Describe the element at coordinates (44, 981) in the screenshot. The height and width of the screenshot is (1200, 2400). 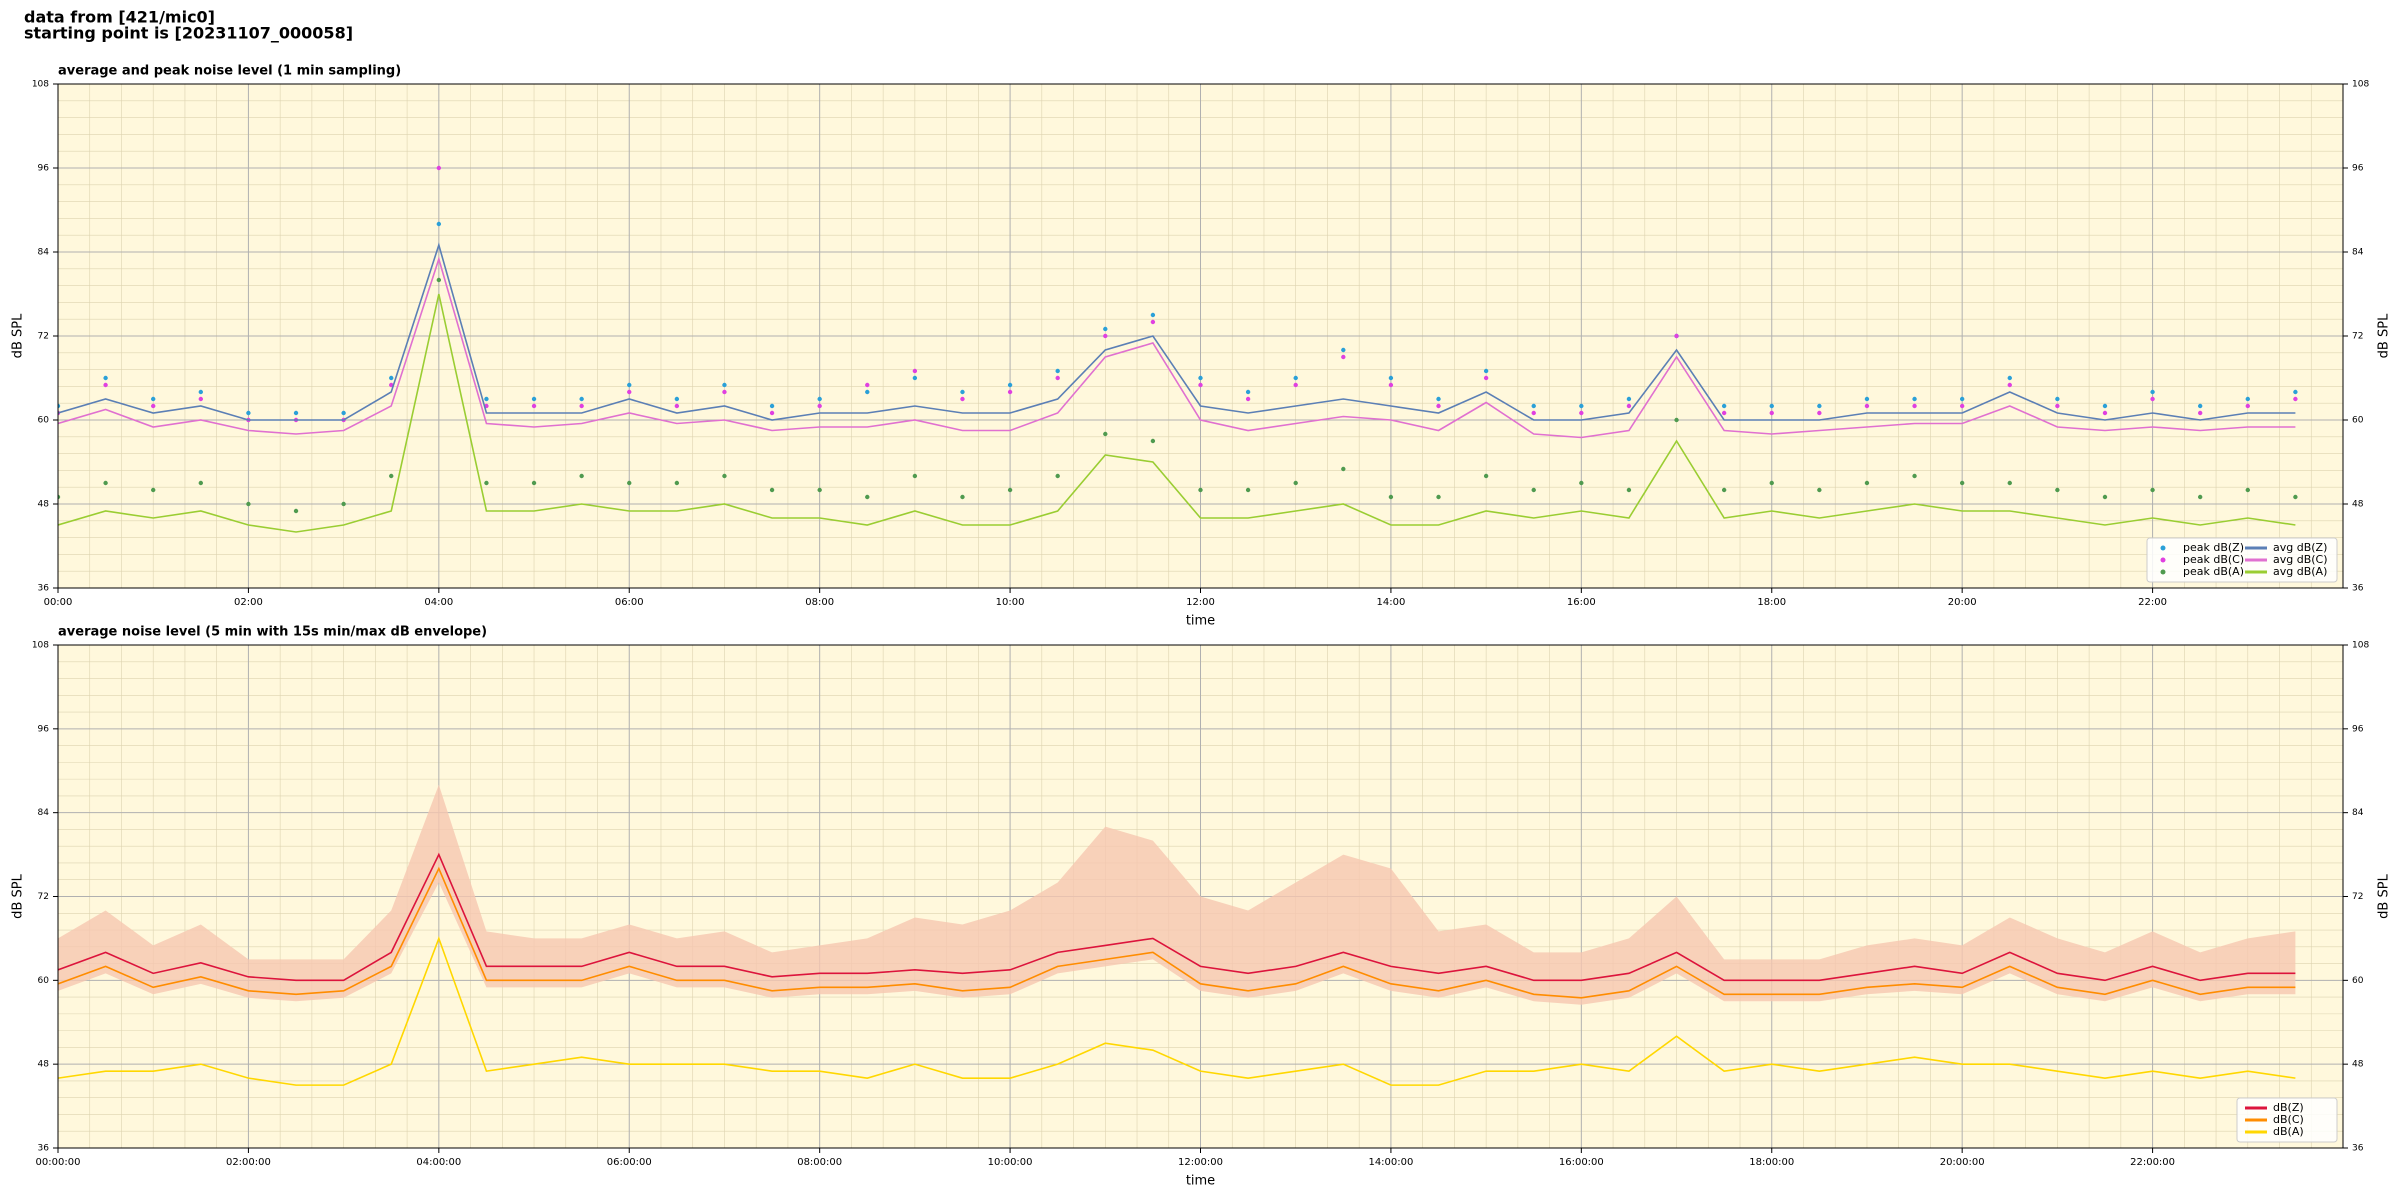
I see `y-tick-label: 60` at that location.